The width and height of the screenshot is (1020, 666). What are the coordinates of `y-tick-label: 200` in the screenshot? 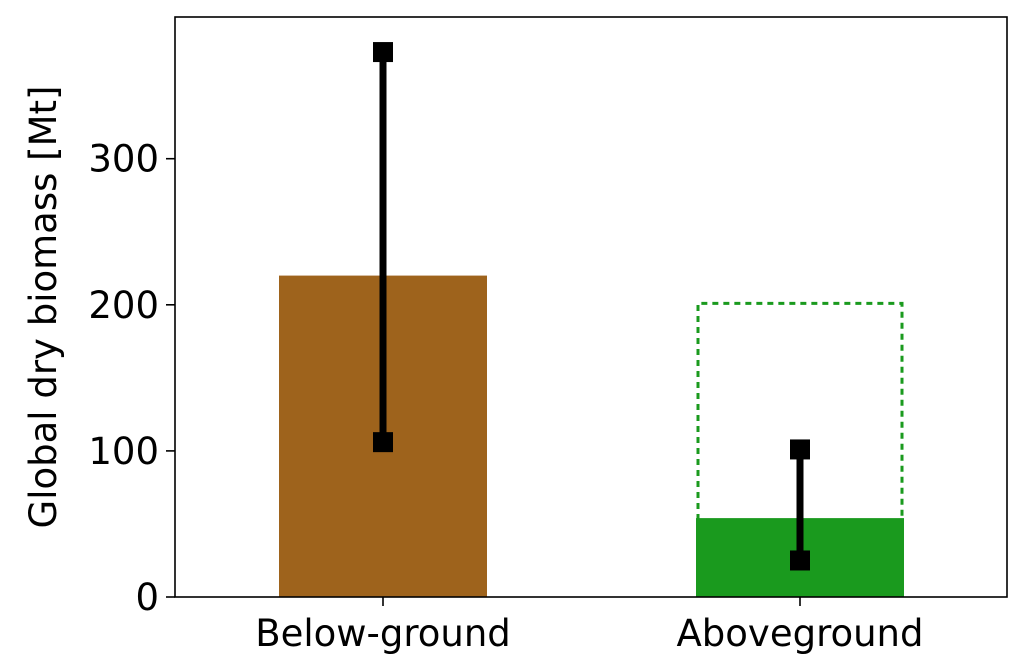 It's located at (123, 305).